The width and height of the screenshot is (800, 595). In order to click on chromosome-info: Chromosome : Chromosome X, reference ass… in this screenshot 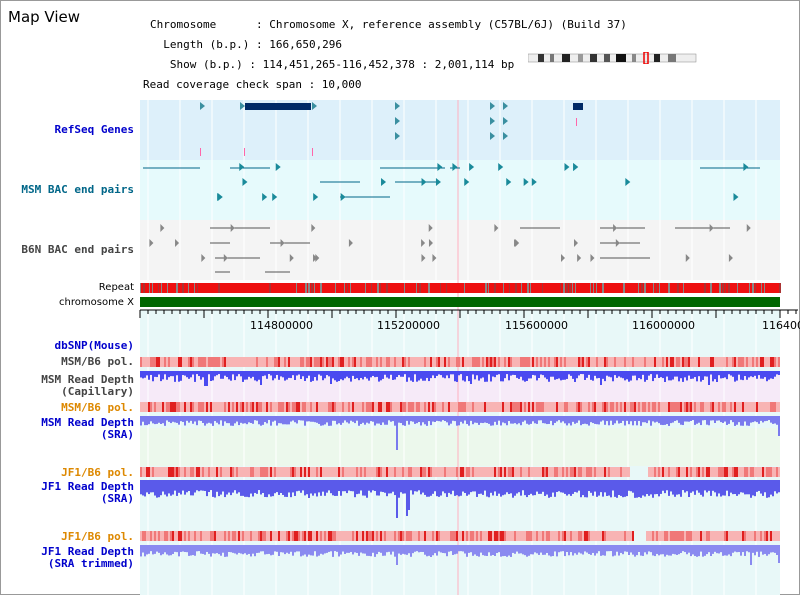, I will do `click(385, 55)`.